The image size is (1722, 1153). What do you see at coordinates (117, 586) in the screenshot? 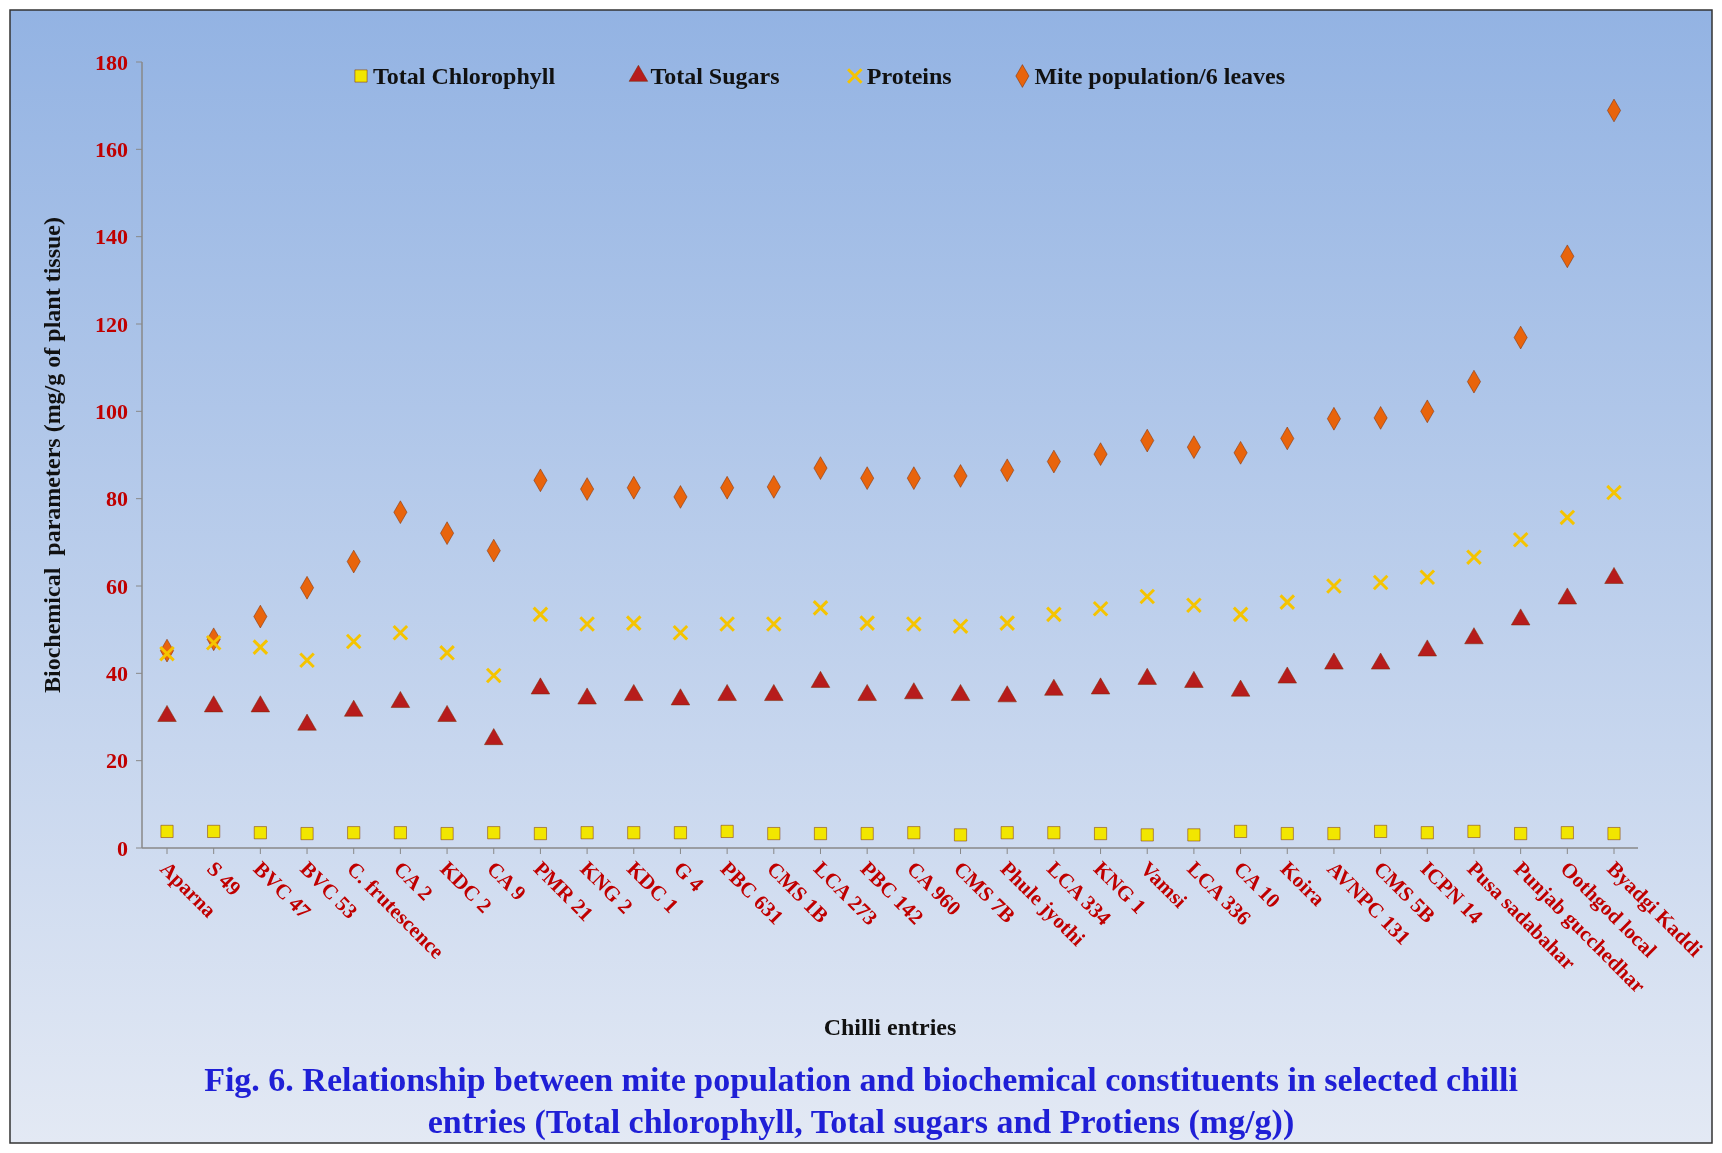
I see `y-tick-label: 60` at bounding box center [117, 586].